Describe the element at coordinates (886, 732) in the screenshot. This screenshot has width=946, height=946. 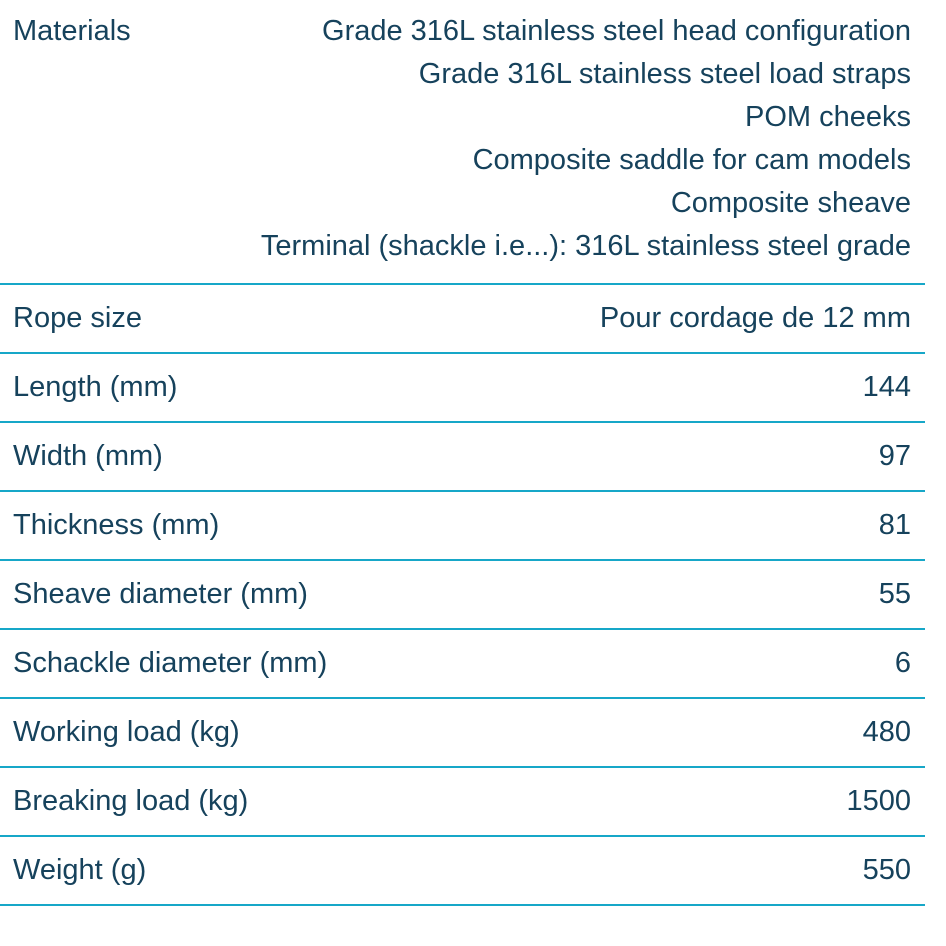
I see `spec-value-working-load: 480` at that location.